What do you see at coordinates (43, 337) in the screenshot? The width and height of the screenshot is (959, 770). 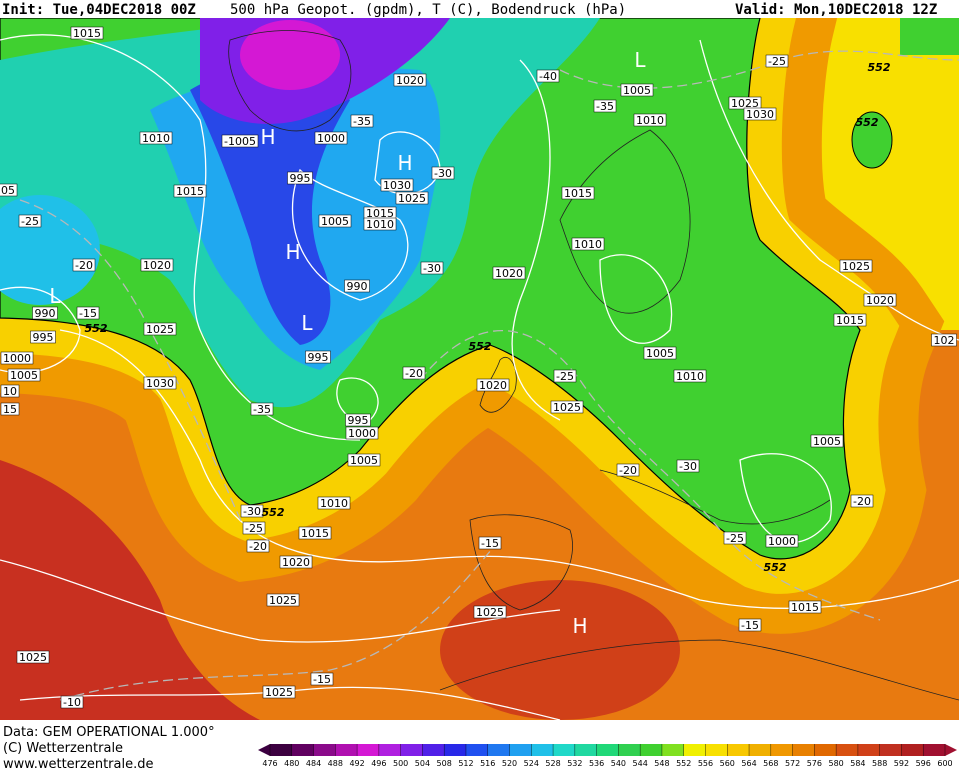 I see `isoline-label: 995` at bounding box center [43, 337].